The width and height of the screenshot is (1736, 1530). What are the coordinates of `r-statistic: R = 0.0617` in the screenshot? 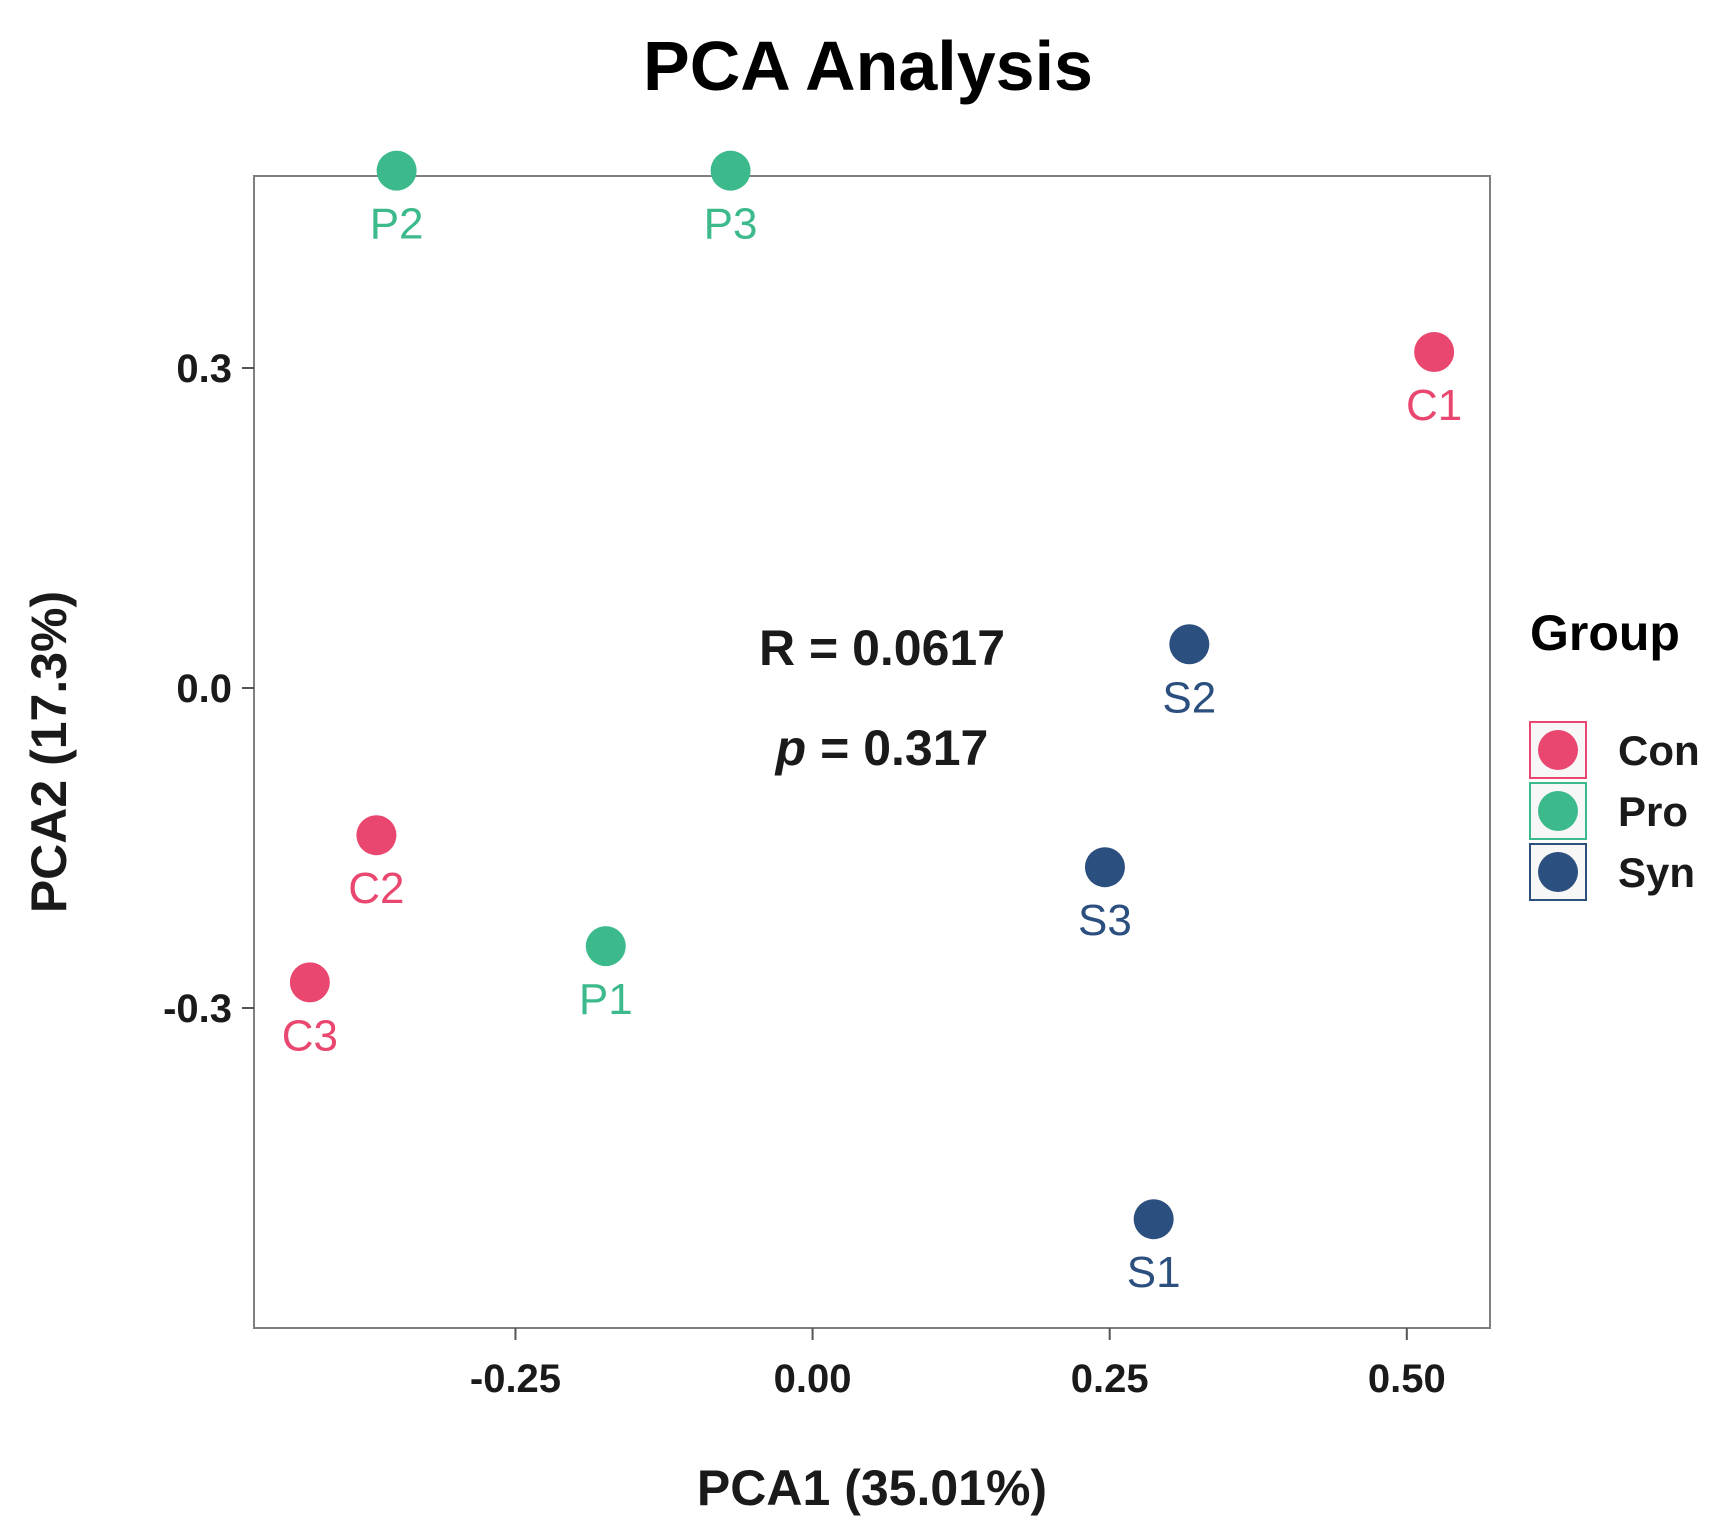 It's located at (882, 648).